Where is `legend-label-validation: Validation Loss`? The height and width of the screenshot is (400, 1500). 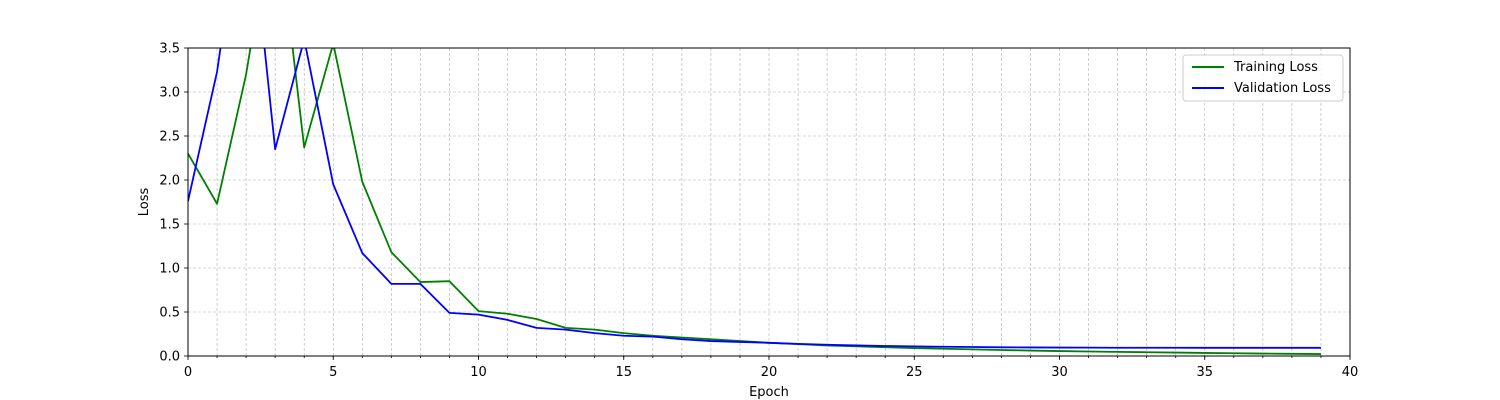 legend-label-validation: Validation Loss is located at coordinates (1282, 88).